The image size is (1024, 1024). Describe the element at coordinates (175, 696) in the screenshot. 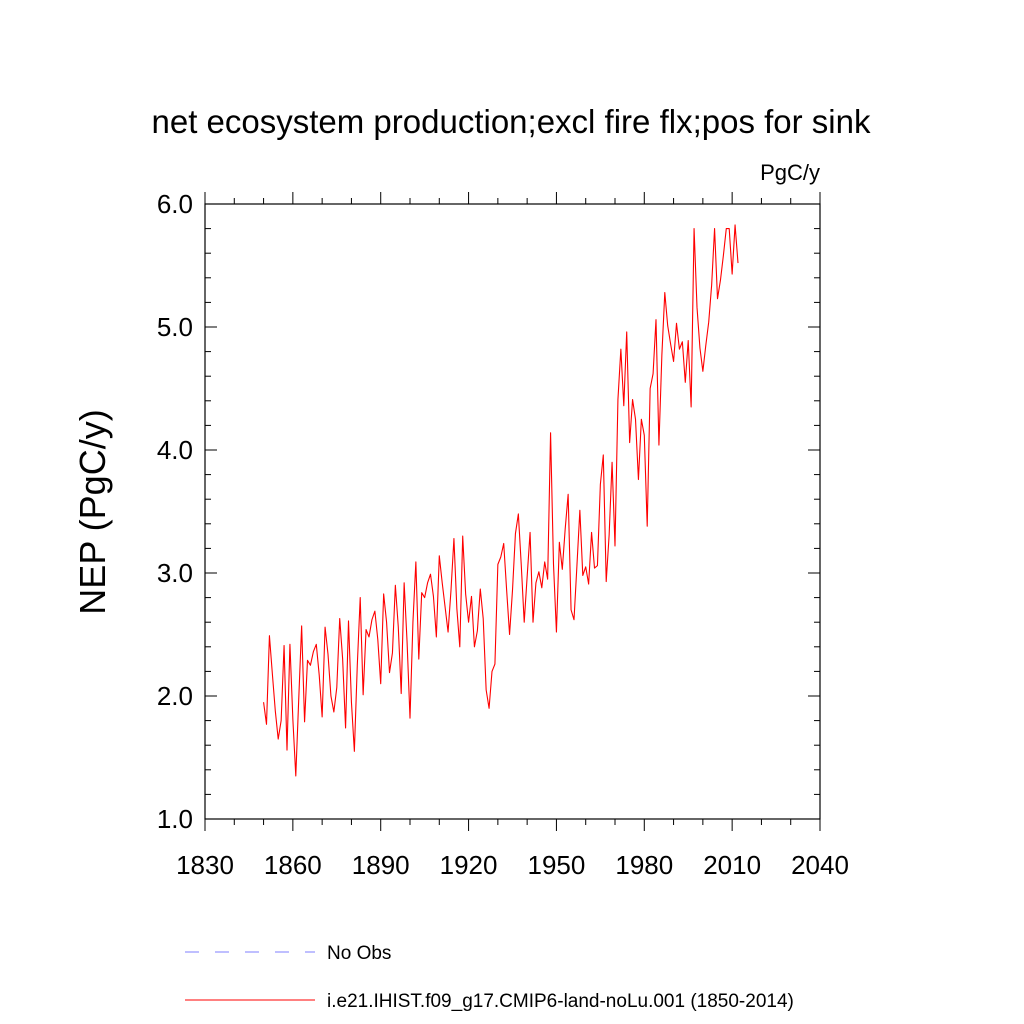

I see `y-tick-label: 2.0` at that location.